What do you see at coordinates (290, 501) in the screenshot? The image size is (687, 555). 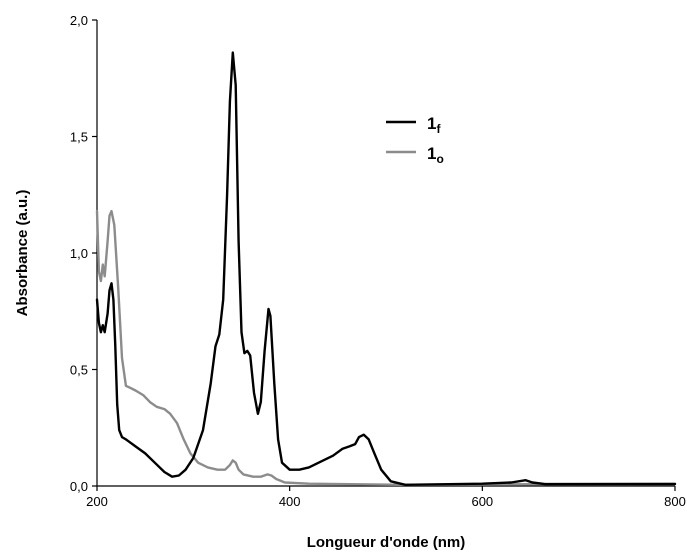 I see `x-tick-label: 400` at bounding box center [290, 501].